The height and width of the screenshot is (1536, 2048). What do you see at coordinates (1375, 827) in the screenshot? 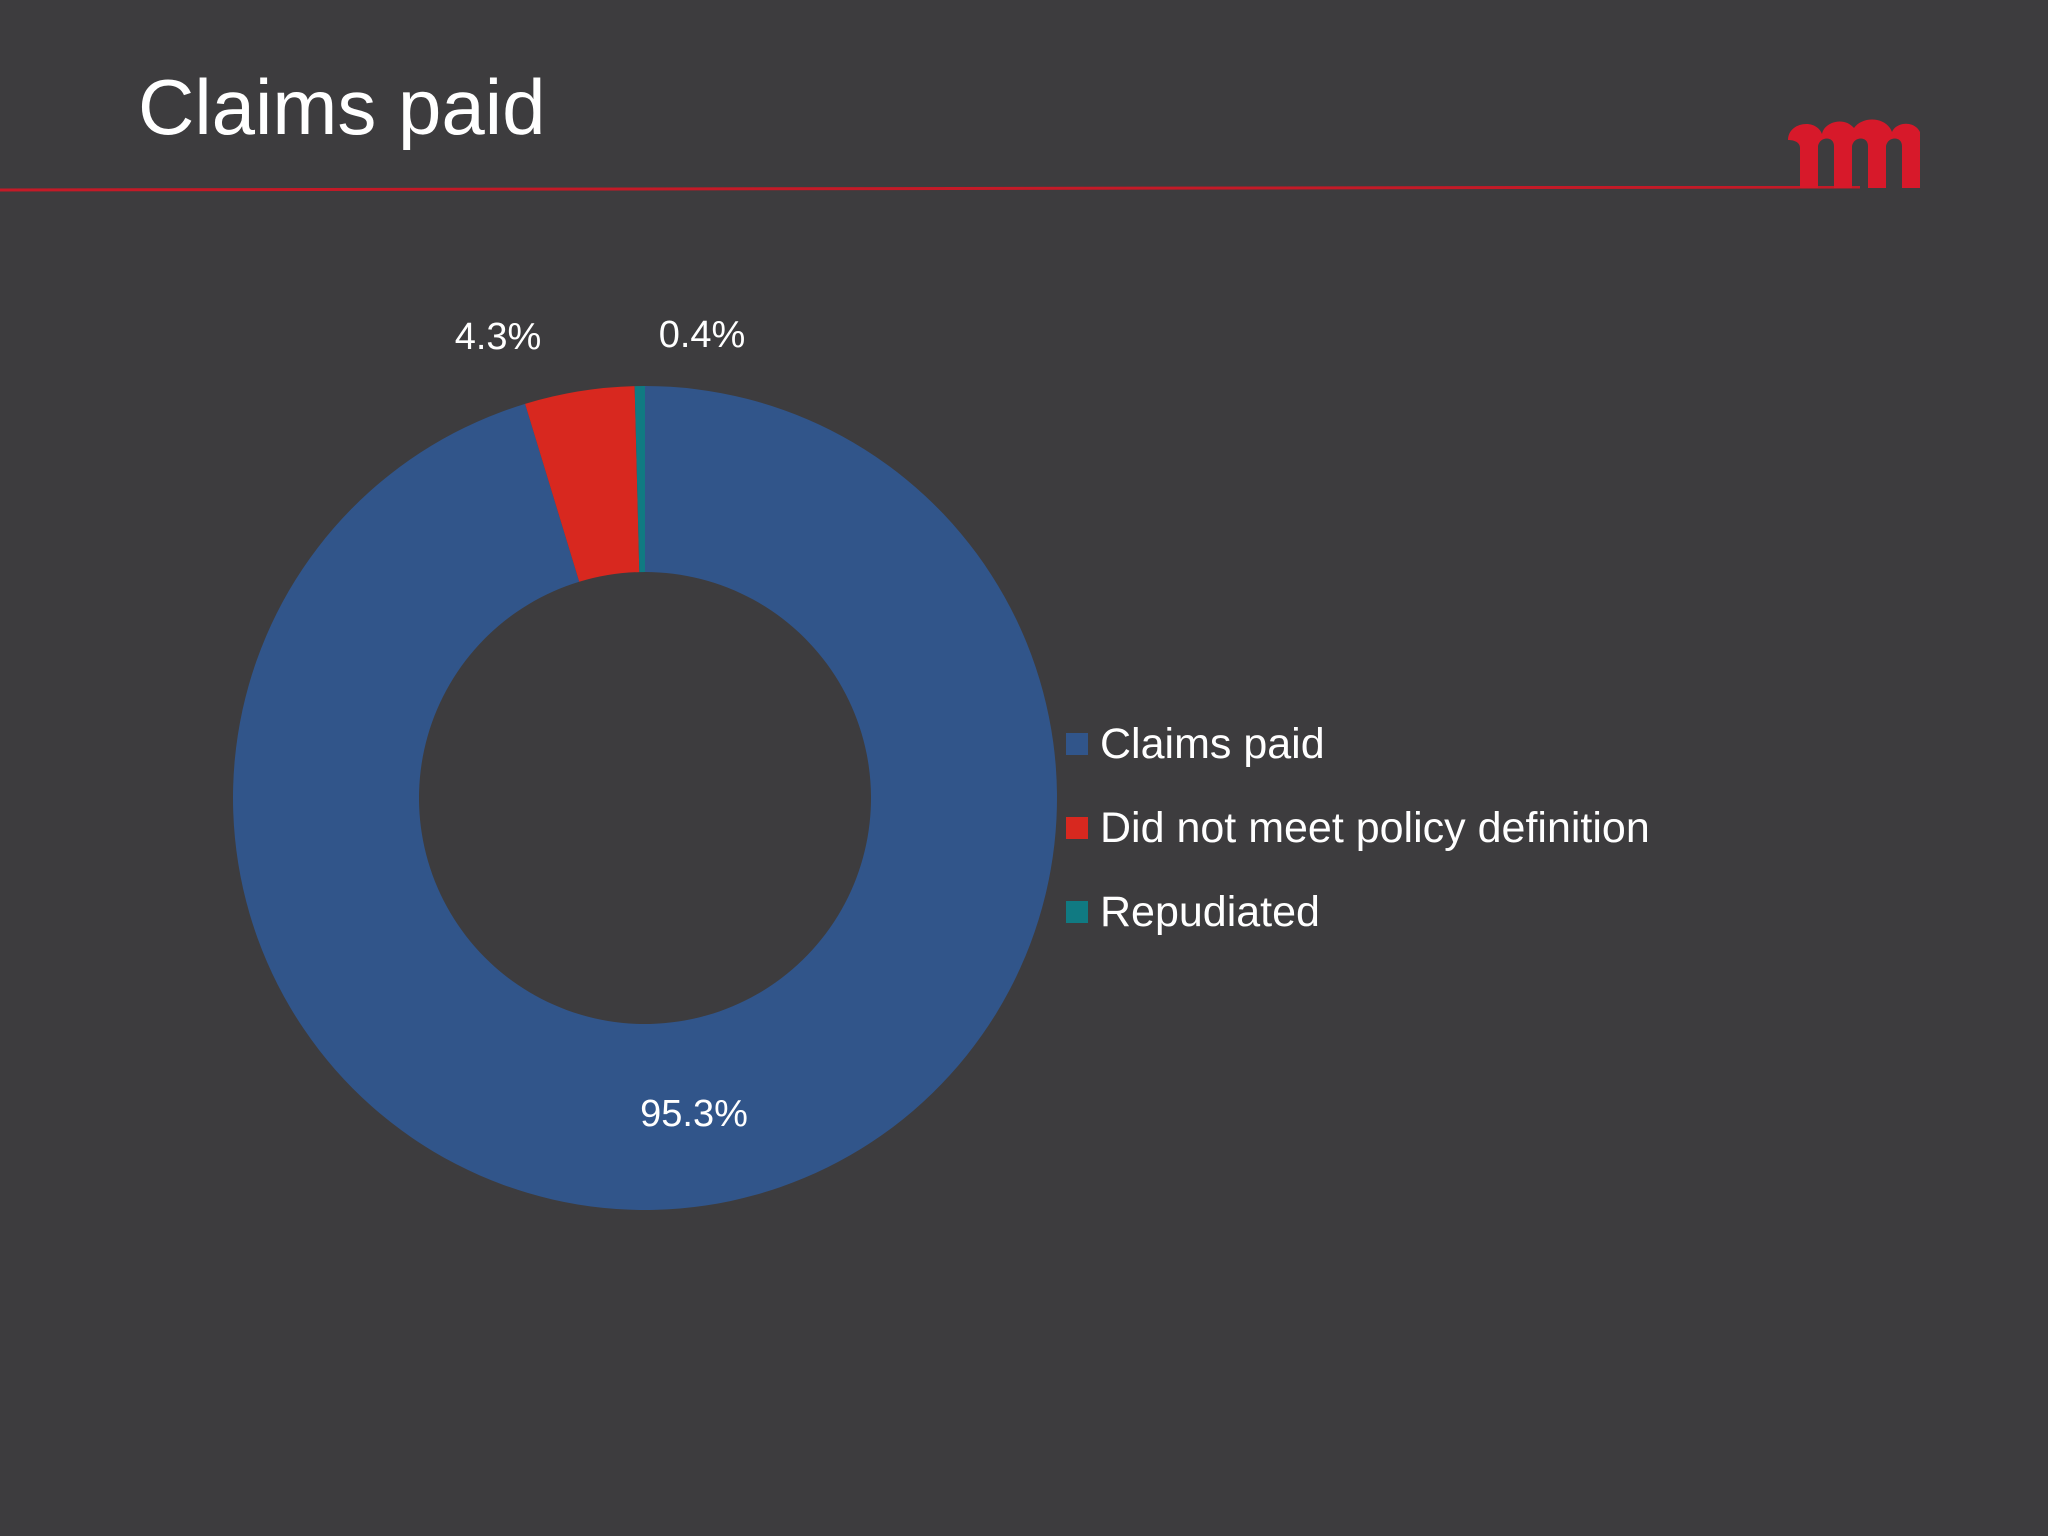
I see `legend-label: Did not meet policy definition` at bounding box center [1375, 827].